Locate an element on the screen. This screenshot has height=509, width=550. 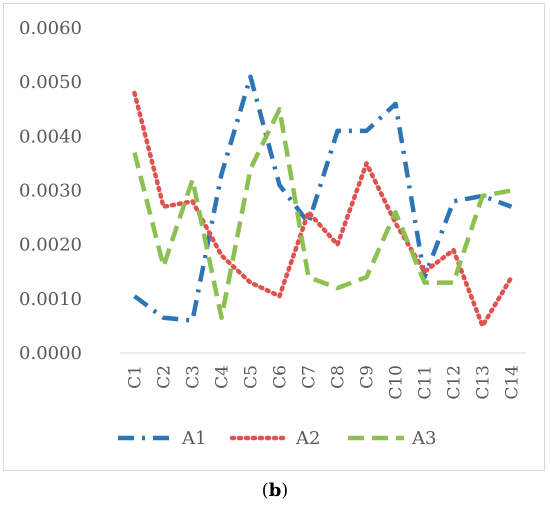
y-tick-label: 0.0010 is located at coordinates (50, 299).